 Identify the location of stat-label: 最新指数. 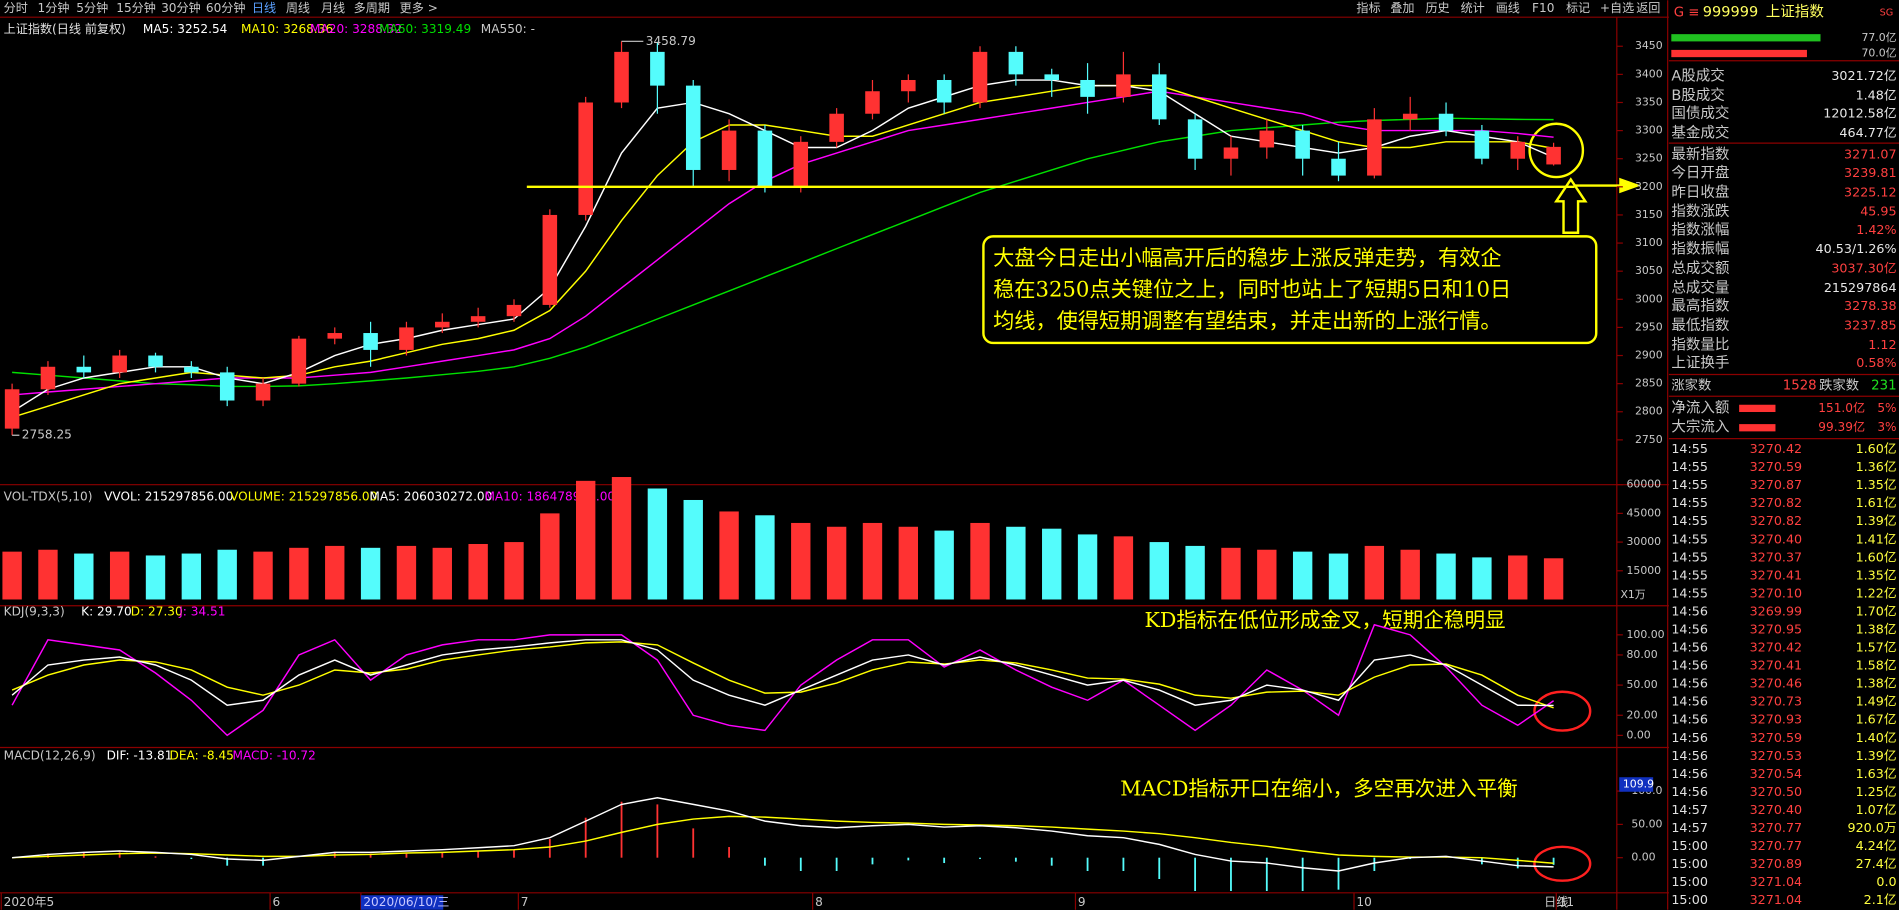
(1700, 154).